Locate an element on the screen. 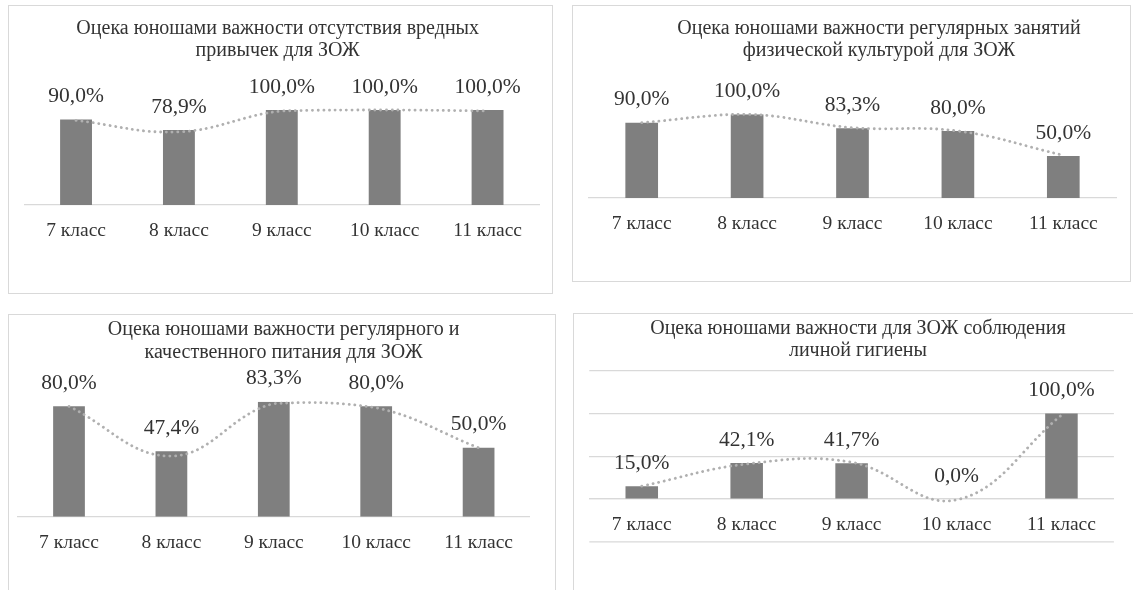 This screenshot has width=1133, height=590. data-label: 42,1% is located at coordinates (746, 438).